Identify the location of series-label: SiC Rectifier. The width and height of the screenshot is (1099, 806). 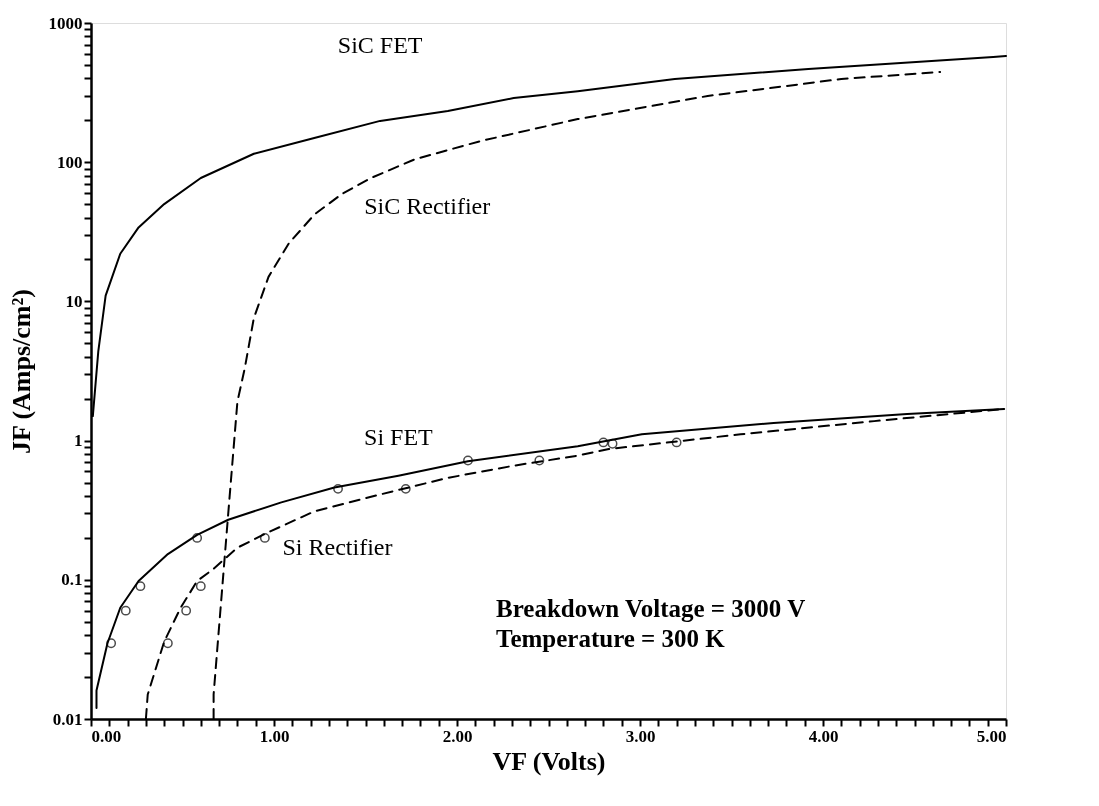
(427, 205).